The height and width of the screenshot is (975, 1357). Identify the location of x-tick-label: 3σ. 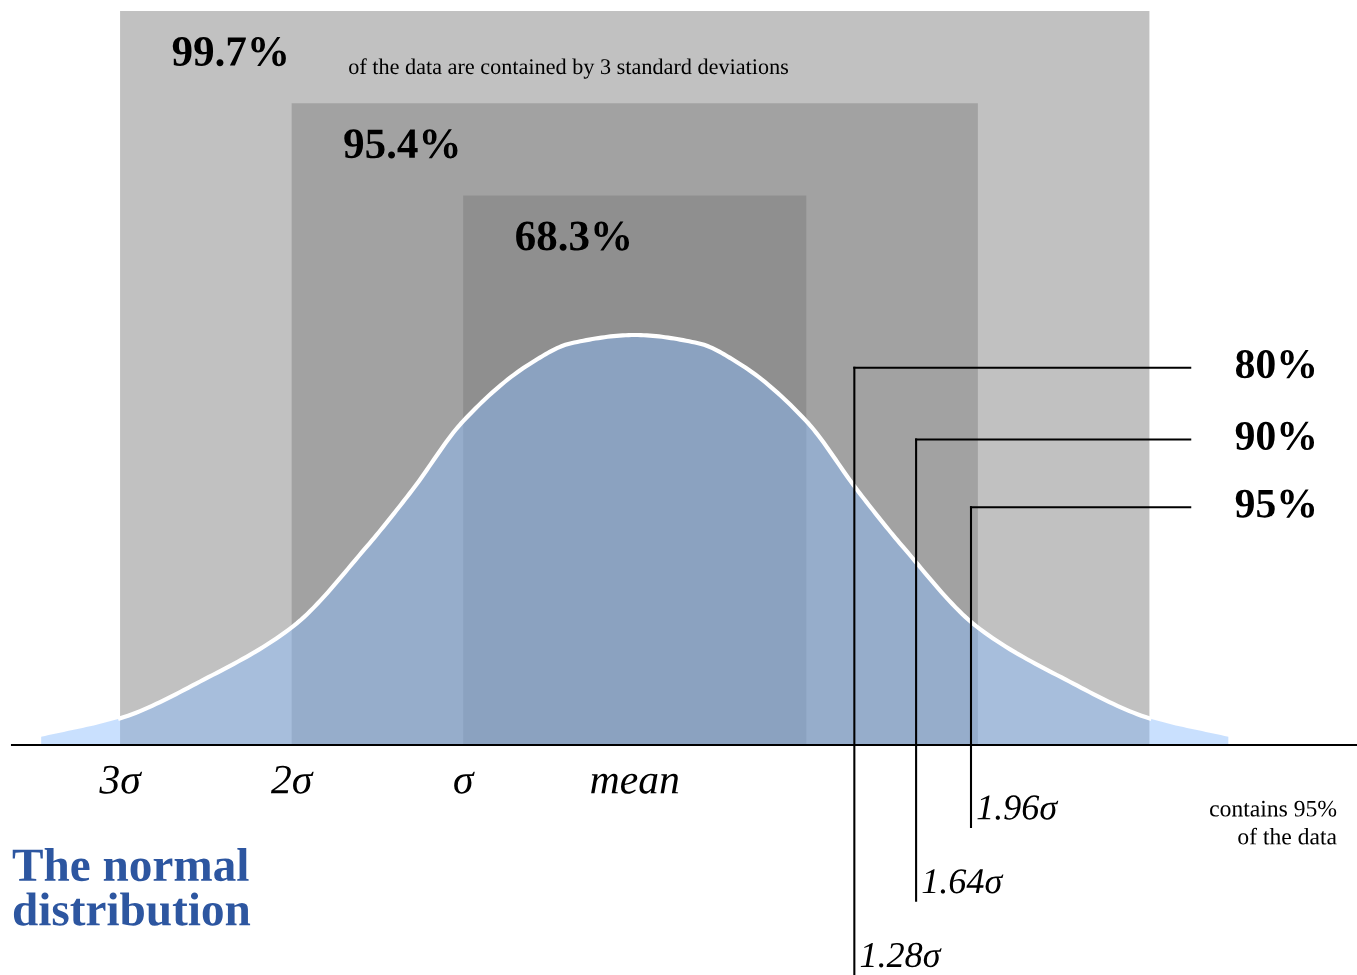
(121, 779).